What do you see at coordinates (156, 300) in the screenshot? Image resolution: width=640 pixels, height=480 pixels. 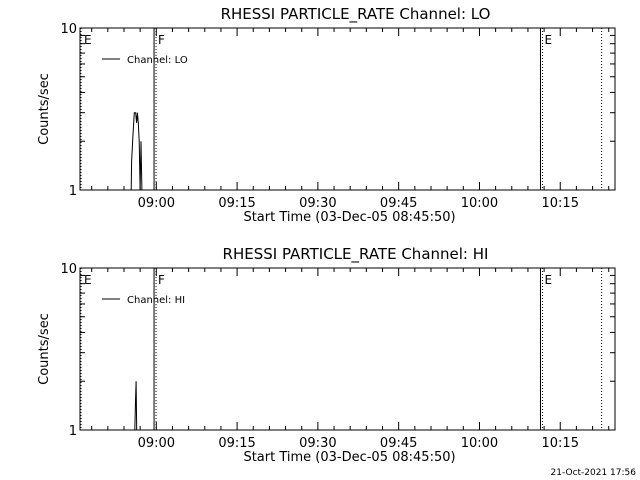 I see `legend-label: Channel: HI` at bounding box center [156, 300].